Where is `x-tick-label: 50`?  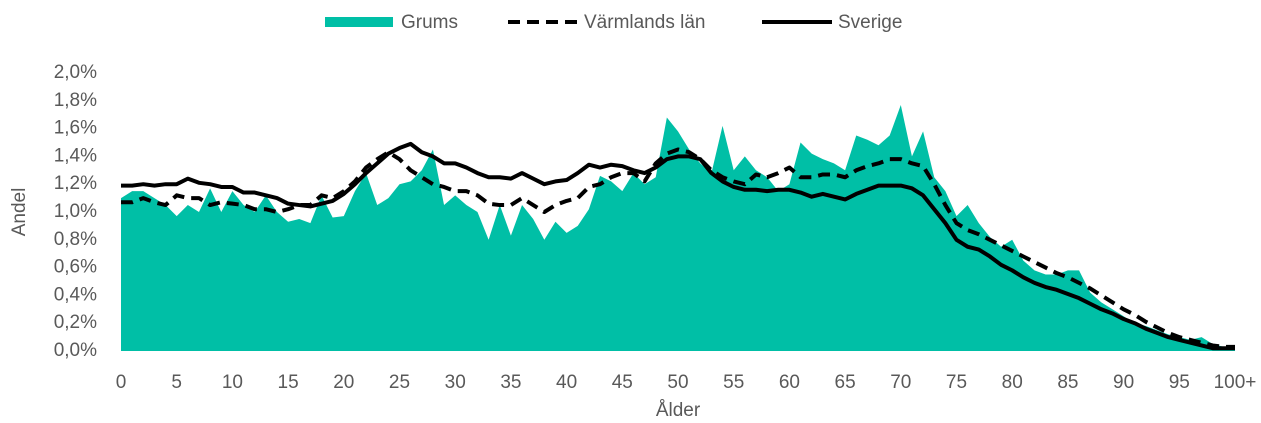
x-tick-label: 50 is located at coordinates (677, 382).